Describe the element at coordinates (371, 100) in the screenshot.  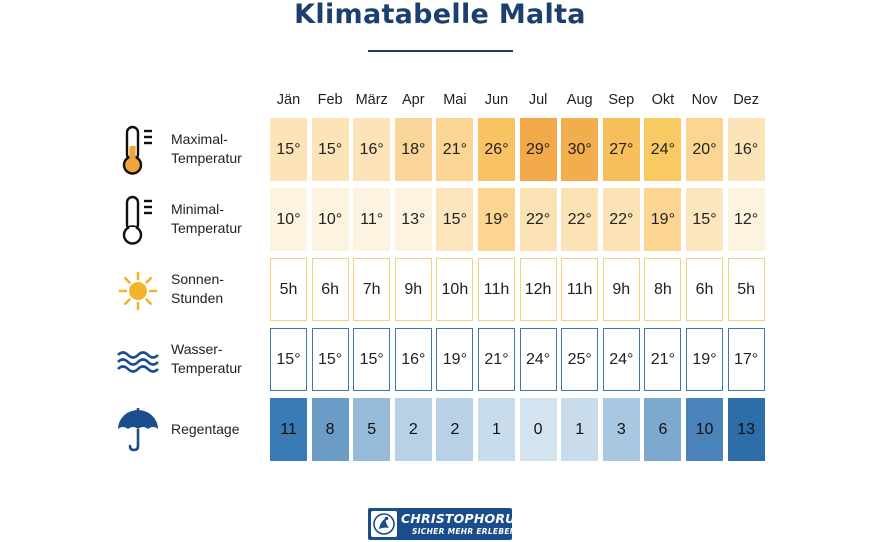
I see `month-label: März` at that location.